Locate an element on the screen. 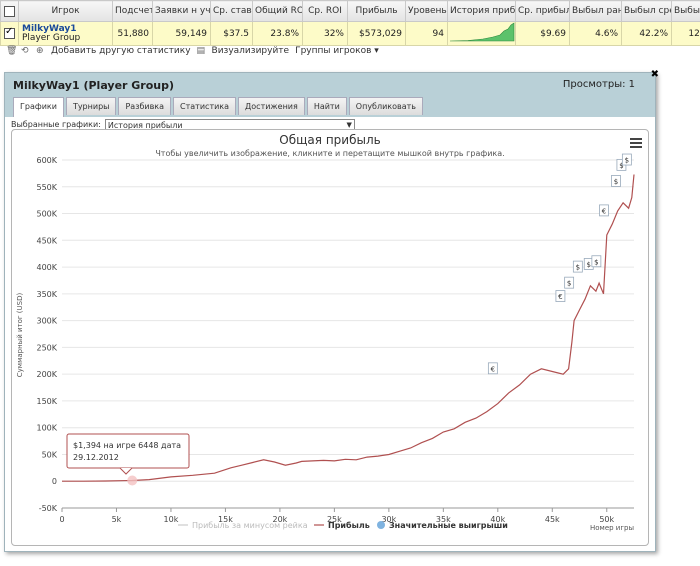 Image resolution: width=700 pixels, height=566 pixels. y-tick-label: 250K is located at coordinates (46, 347).